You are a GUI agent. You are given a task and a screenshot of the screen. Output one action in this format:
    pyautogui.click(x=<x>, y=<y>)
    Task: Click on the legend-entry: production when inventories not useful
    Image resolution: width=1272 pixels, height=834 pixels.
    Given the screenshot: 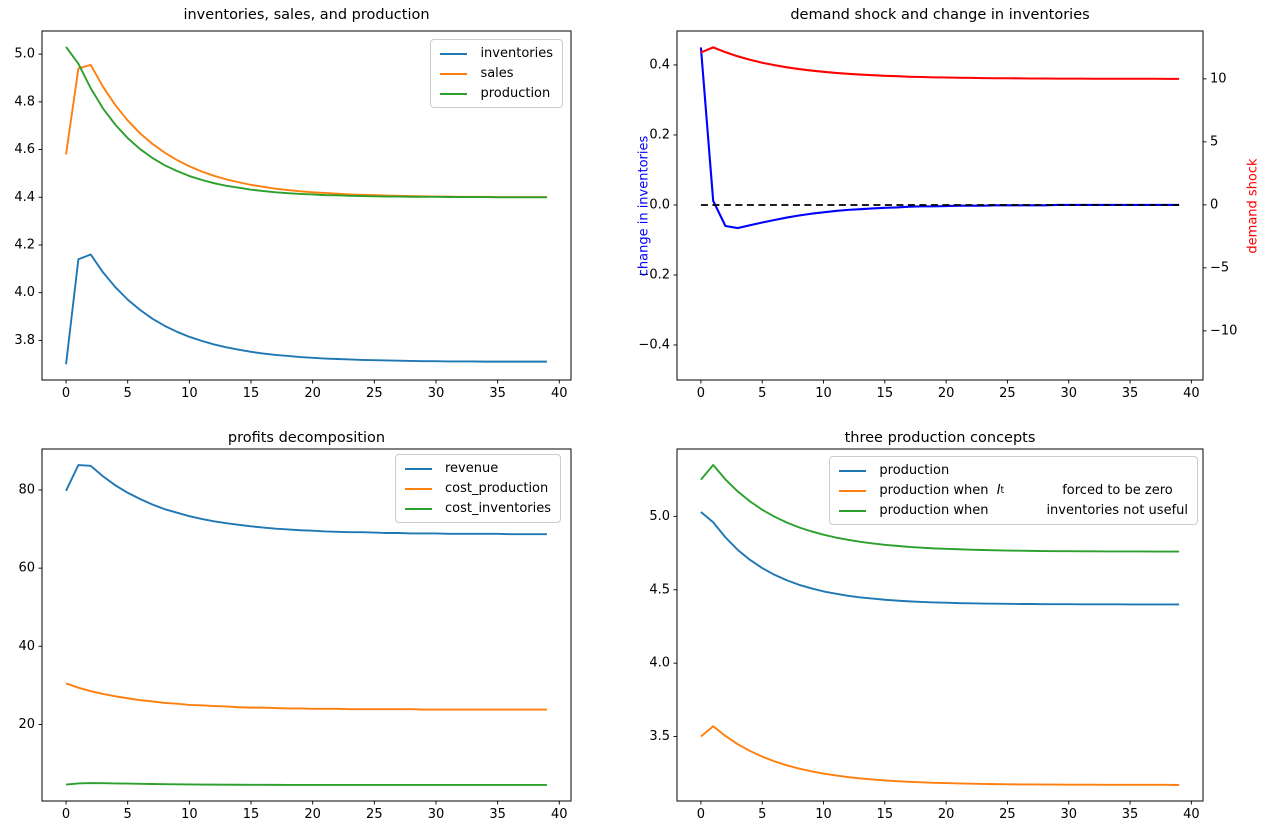 What is the action you would take?
    pyautogui.click(x=1013, y=510)
    